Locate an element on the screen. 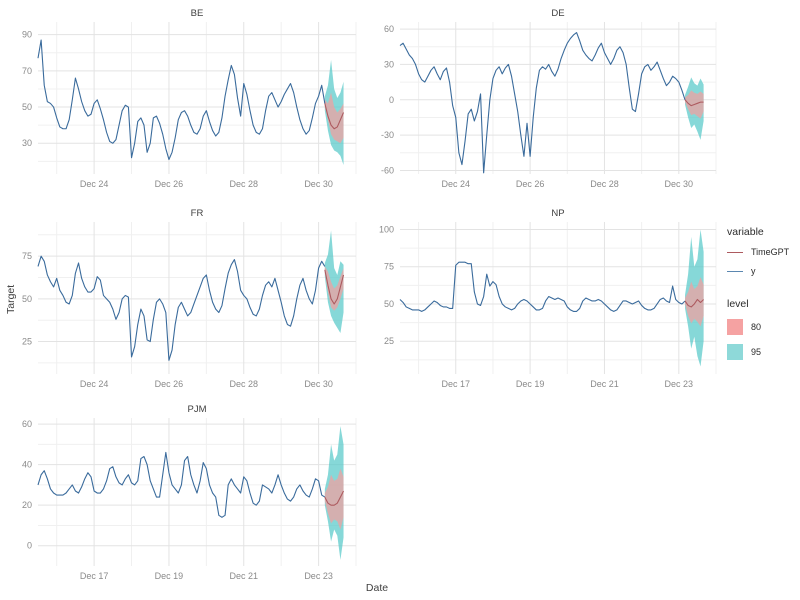 Image resolution: width=800 pixels, height=600 pixels. legend: variable TimeGPT y level 80 95 is located at coordinates (762, 304).